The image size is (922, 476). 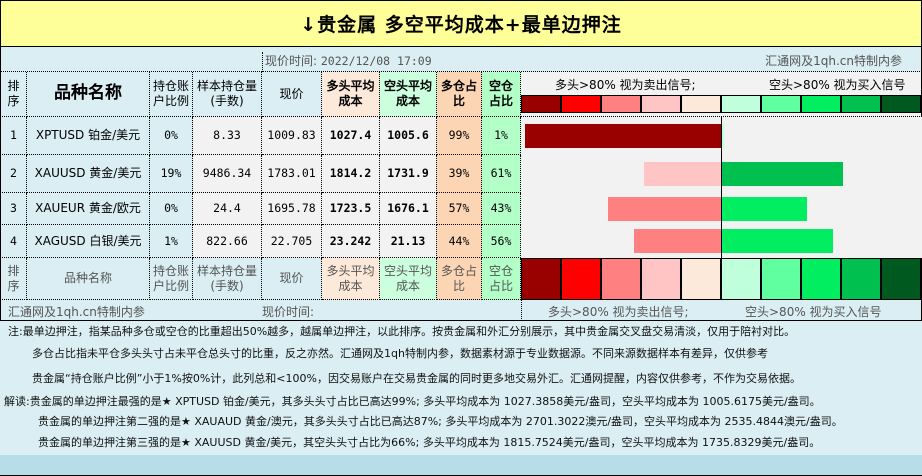 What do you see at coordinates (351, 241) in the screenshot?
I see `row-4-long-cost: 23.242` at bounding box center [351, 241].